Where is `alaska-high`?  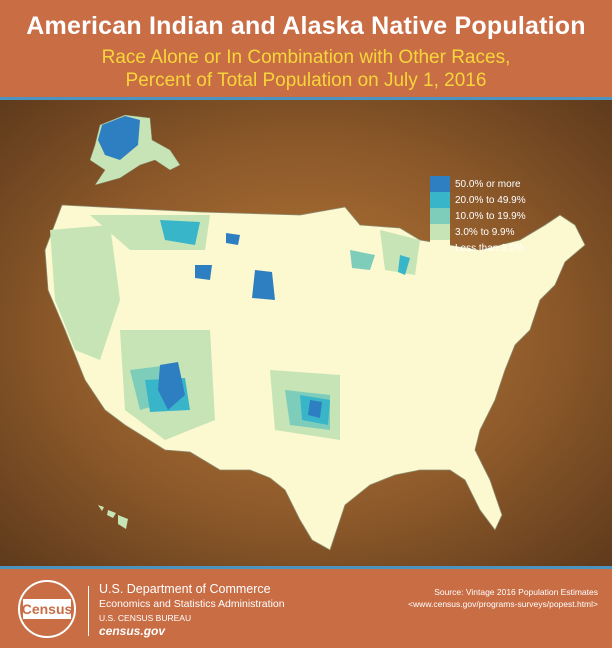 alaska-high is located at coordinates (119, 138).